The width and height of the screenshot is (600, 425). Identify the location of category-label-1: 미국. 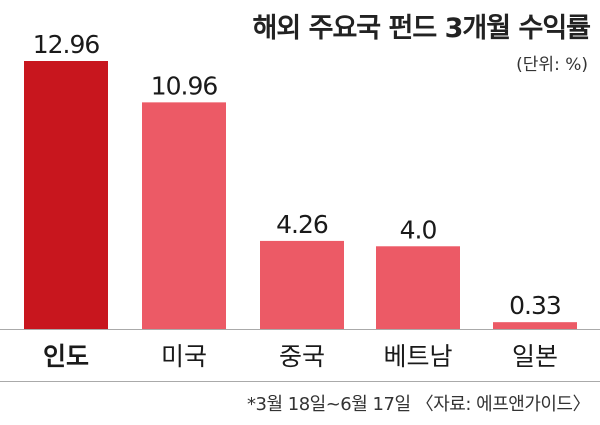
(184, 356).